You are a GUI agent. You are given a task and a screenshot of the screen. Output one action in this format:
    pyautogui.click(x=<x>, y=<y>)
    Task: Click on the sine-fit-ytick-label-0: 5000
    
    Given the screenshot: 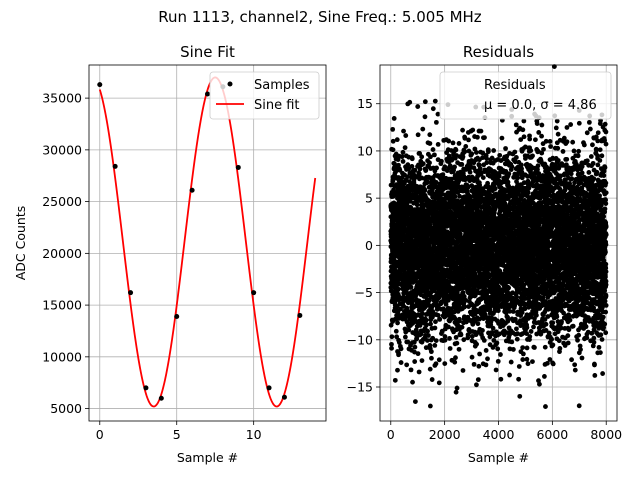 What is the action you would take?
    pyautogui.click(x=66, y=408)
    